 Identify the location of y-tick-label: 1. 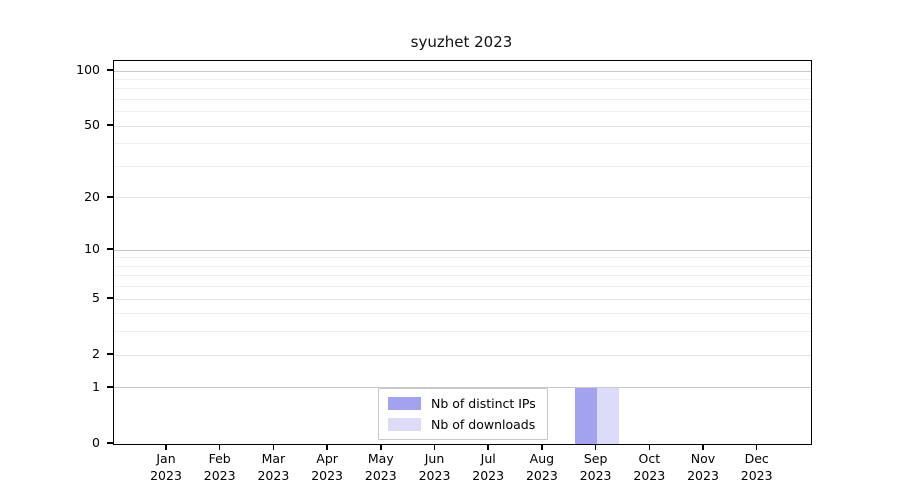
(96, 386).